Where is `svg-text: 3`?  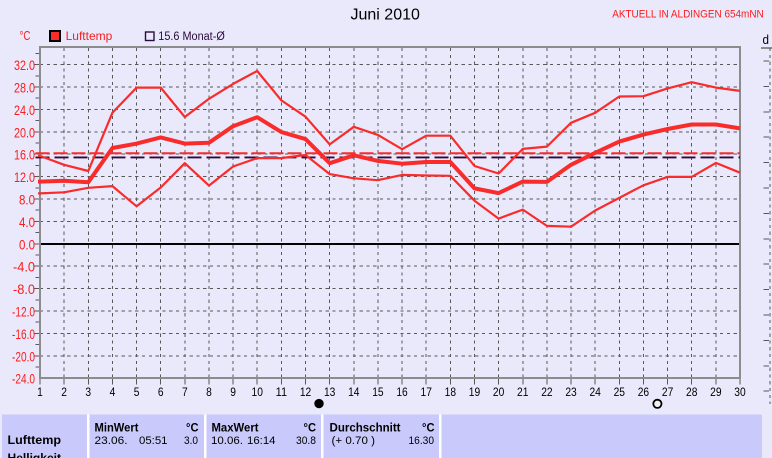 svg-text: 3 is located at coordinates (88, 392).